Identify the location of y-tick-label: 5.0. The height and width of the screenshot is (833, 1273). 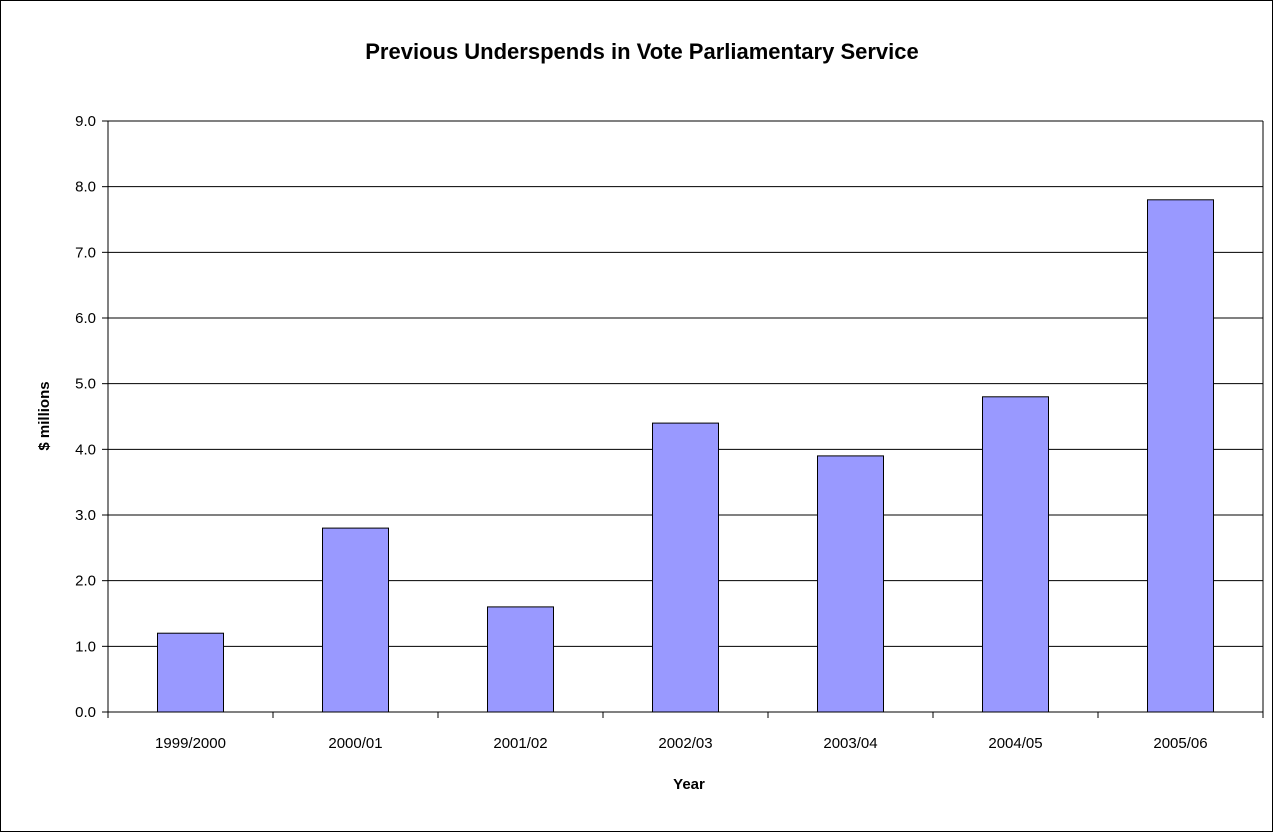
(85, 384).